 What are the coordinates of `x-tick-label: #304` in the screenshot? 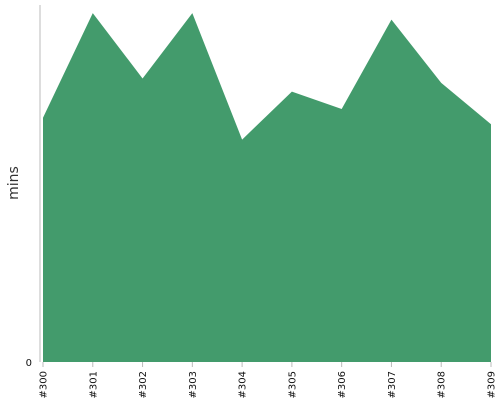 It's located at (243, 384).